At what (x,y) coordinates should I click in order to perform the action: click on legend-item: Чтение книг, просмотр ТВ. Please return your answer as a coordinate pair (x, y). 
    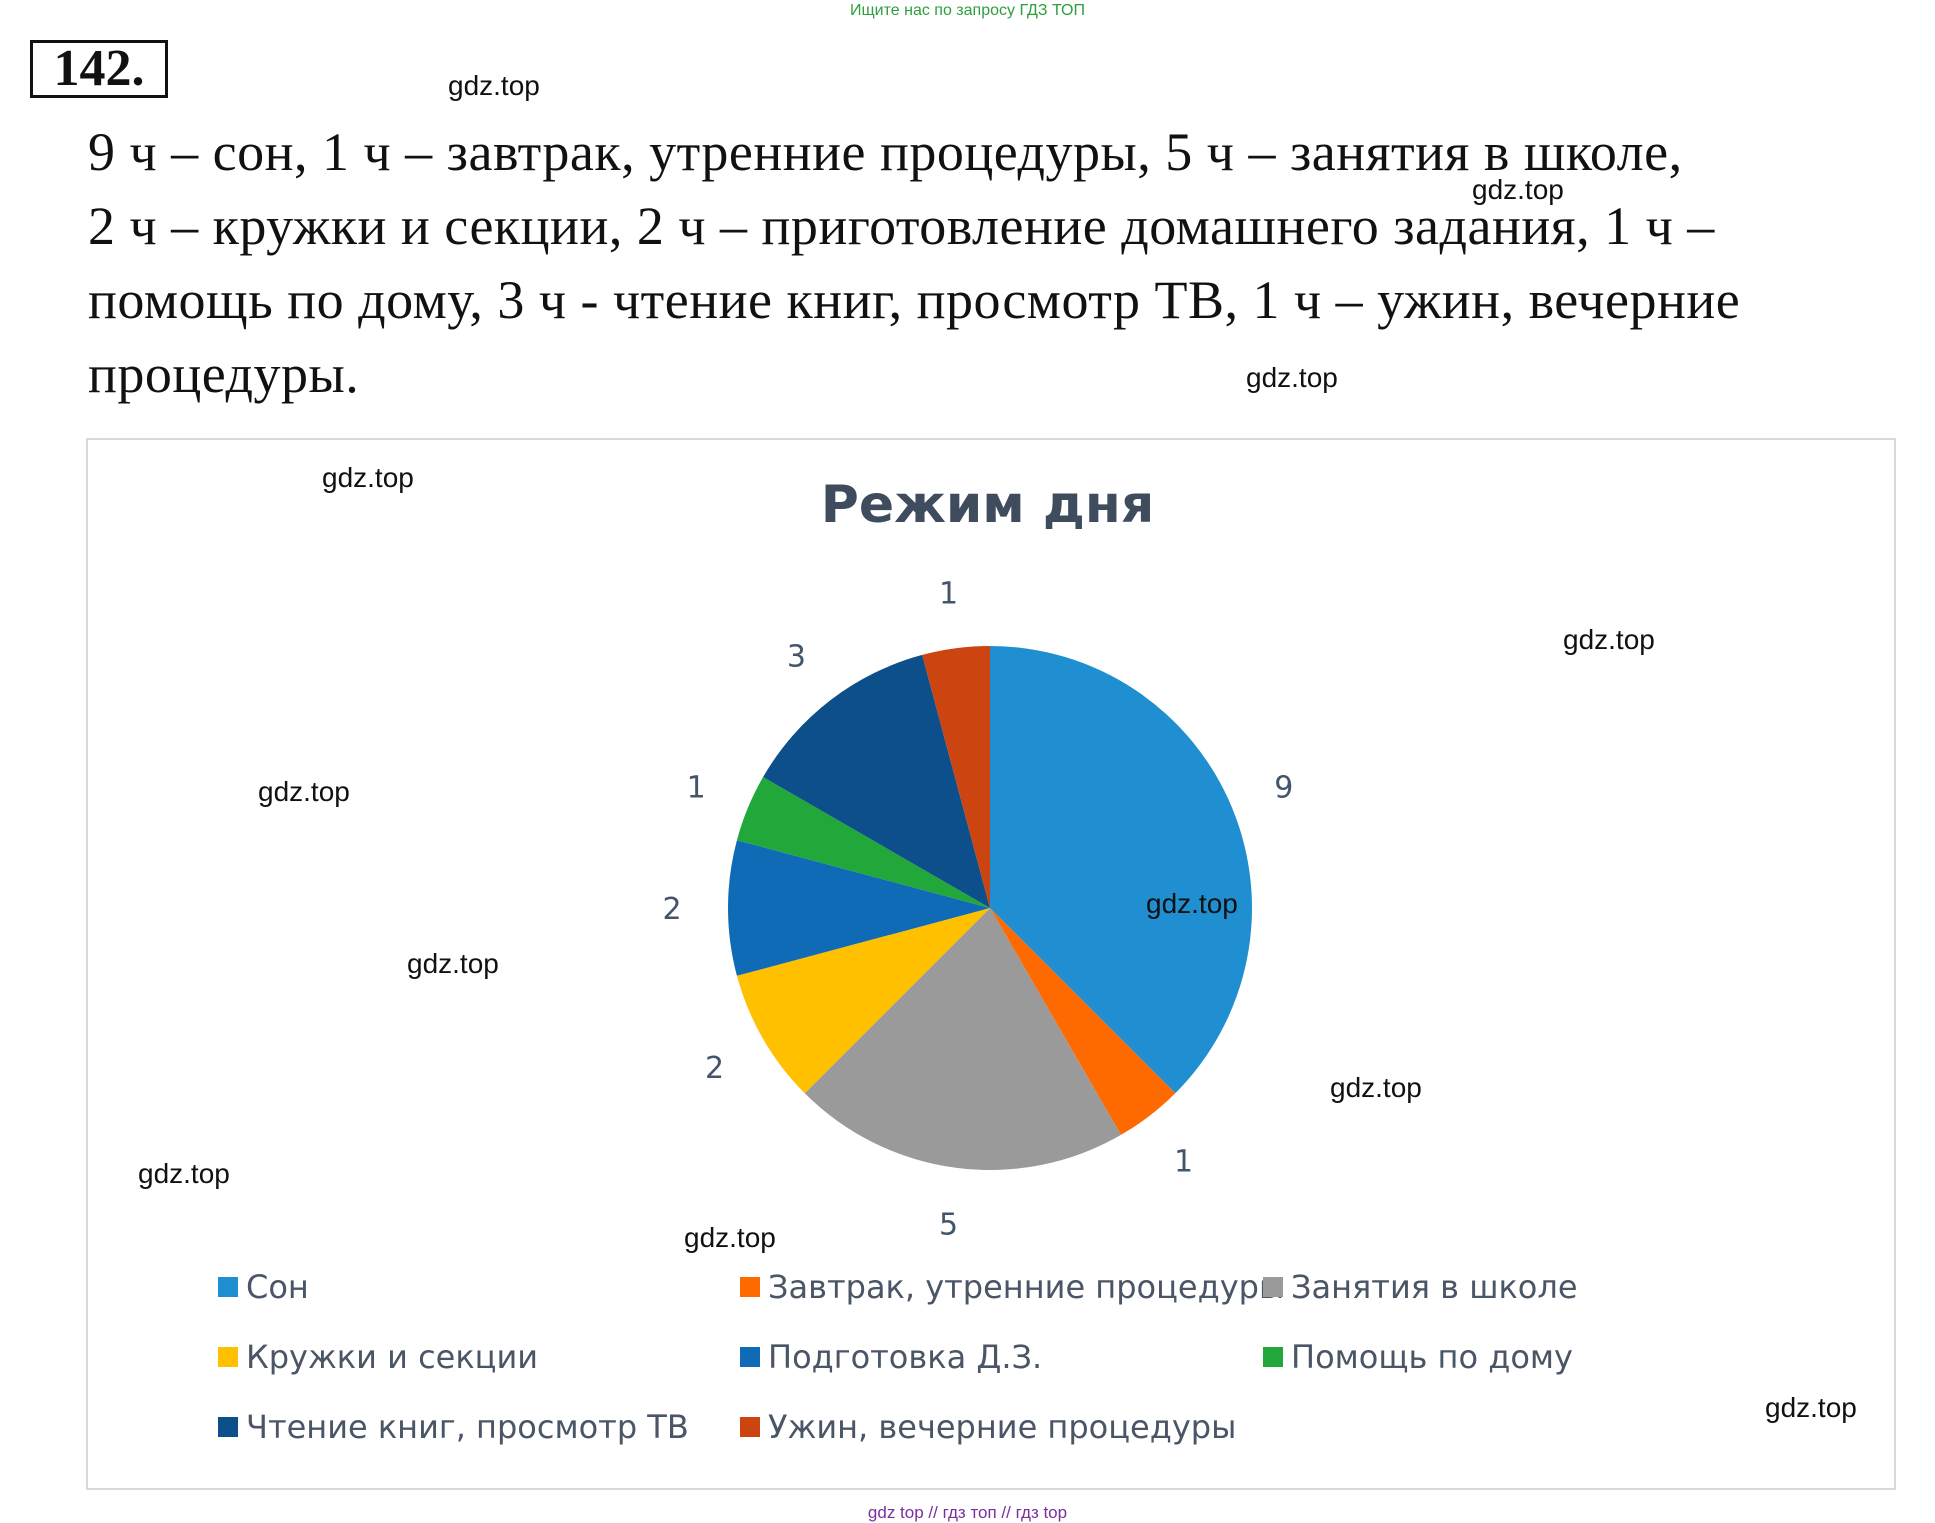
    Looking at the image, I should click on (453, 1427).